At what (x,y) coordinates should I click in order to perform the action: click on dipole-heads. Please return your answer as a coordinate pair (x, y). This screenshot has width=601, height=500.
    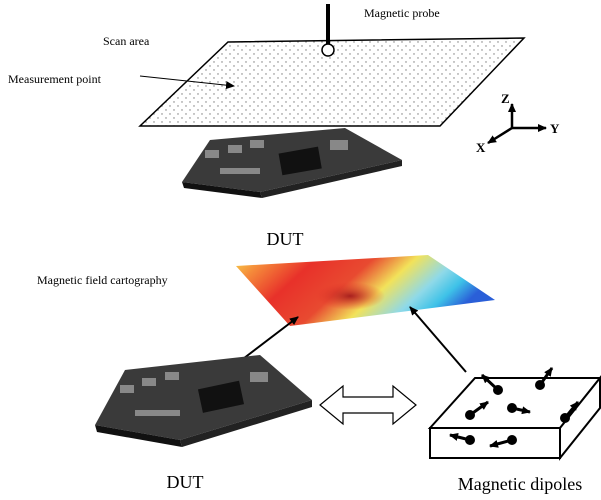
    Looking at the image, I should click on (517, 412).